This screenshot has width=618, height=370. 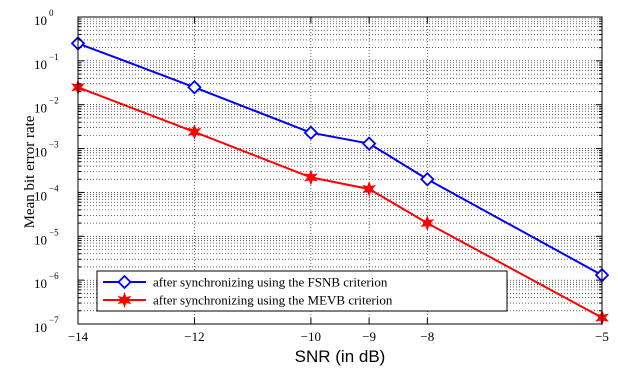 What do you see at coordinates (30, 171) in the screenshot?
I see `y-axis-label: Mean bit error rate` at bounding box center [30, 171].